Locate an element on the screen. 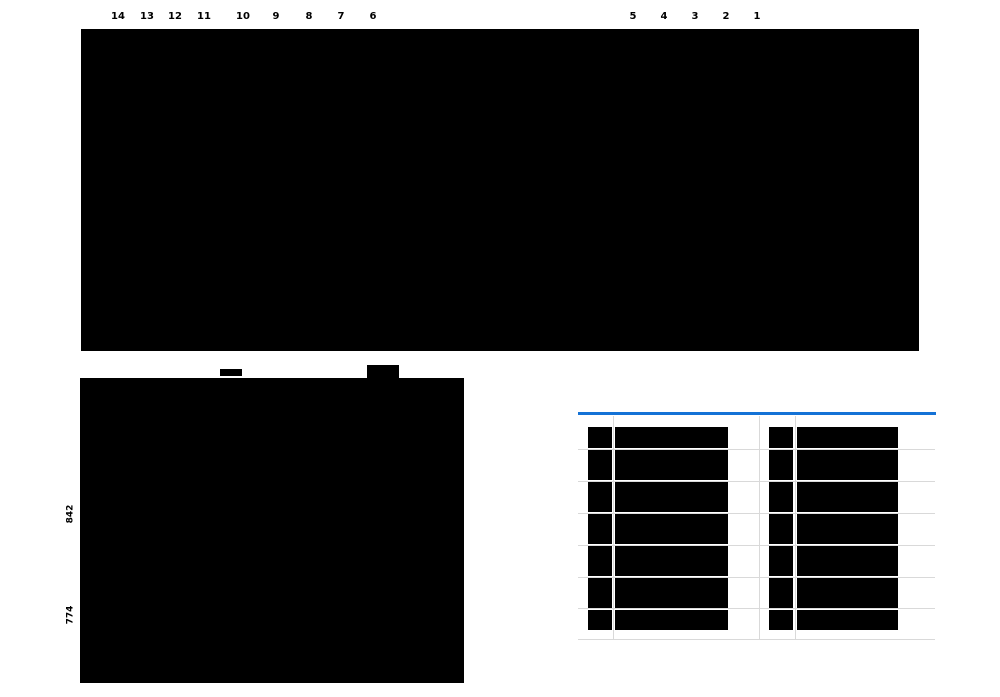  y-axis-label-842: 842 is located at coordinates (70, 514).